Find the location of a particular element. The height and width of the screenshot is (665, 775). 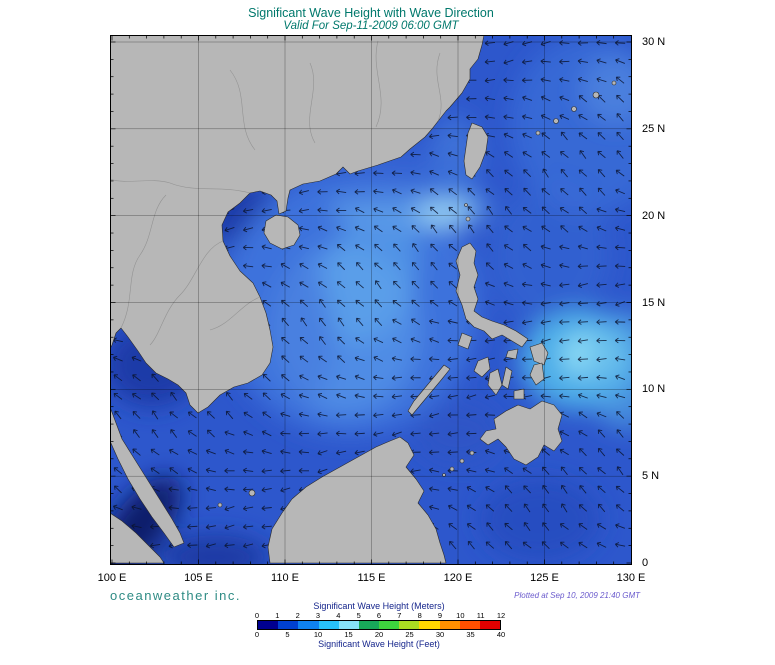

lat-label: 25 N is located at coordinates (654, 128).